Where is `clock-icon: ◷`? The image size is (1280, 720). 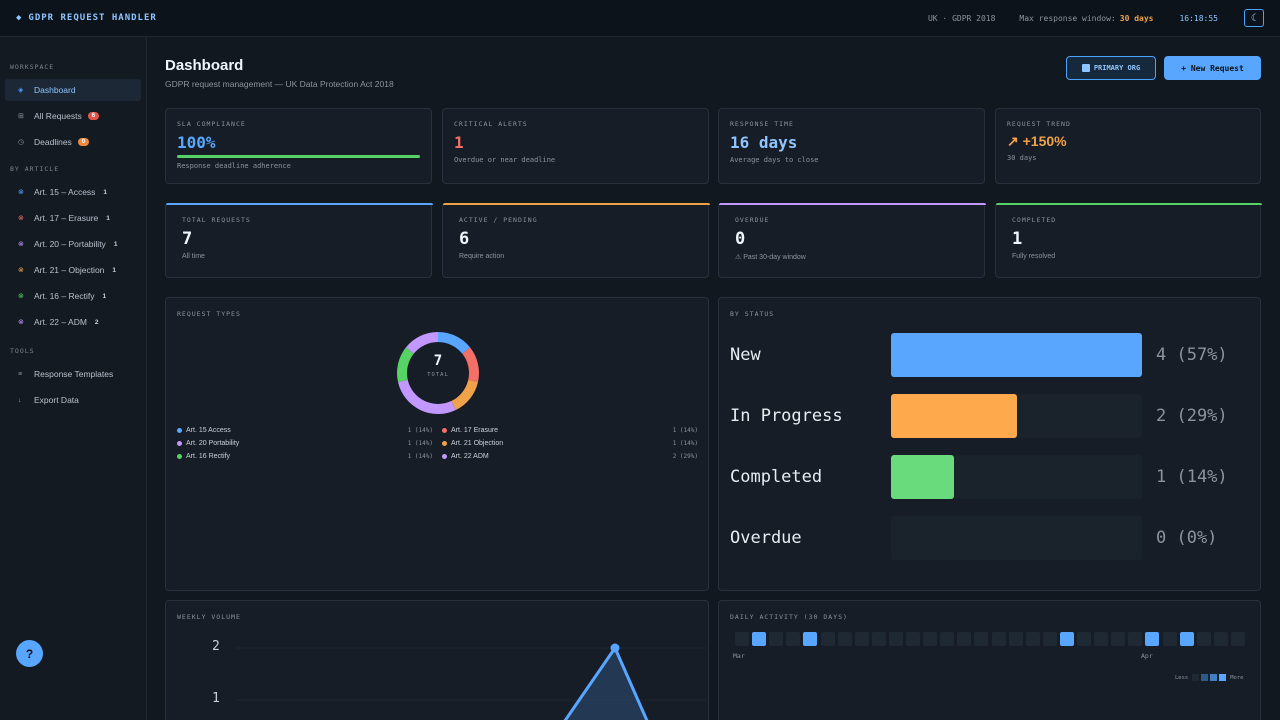 clock-icon: ◷ is located at coordinates (21, 142).